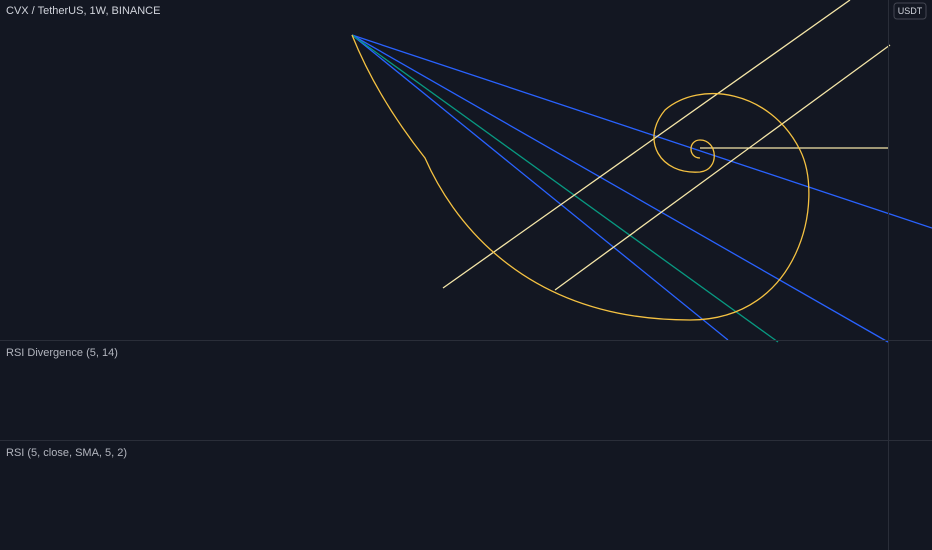 The height and width of the screenshot is (550, 932). Describe the element at coordinates (83, 11) in the screenshot. I see `symbol-title: CVX / TetherUS, 1W, BINANCE` at that location.